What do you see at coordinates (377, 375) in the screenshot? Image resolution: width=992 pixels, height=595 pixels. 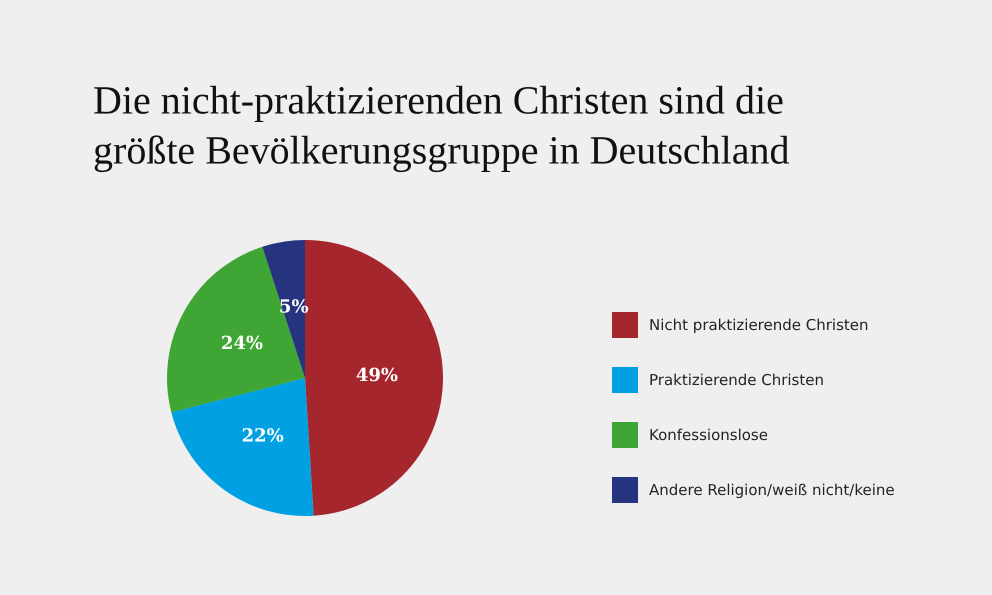 I see `data-label: 49%` at bounding box center [377, 375].